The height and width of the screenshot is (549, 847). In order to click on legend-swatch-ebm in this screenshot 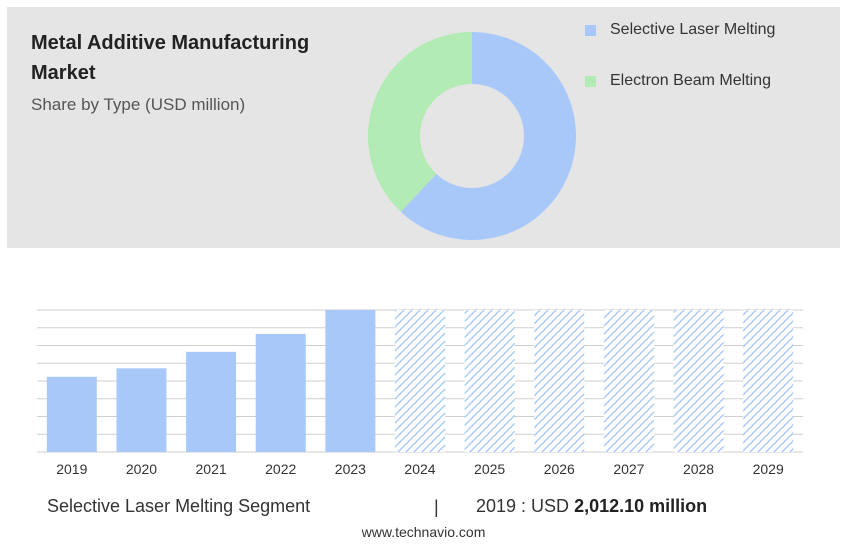, I will do `click(590, 81)`.